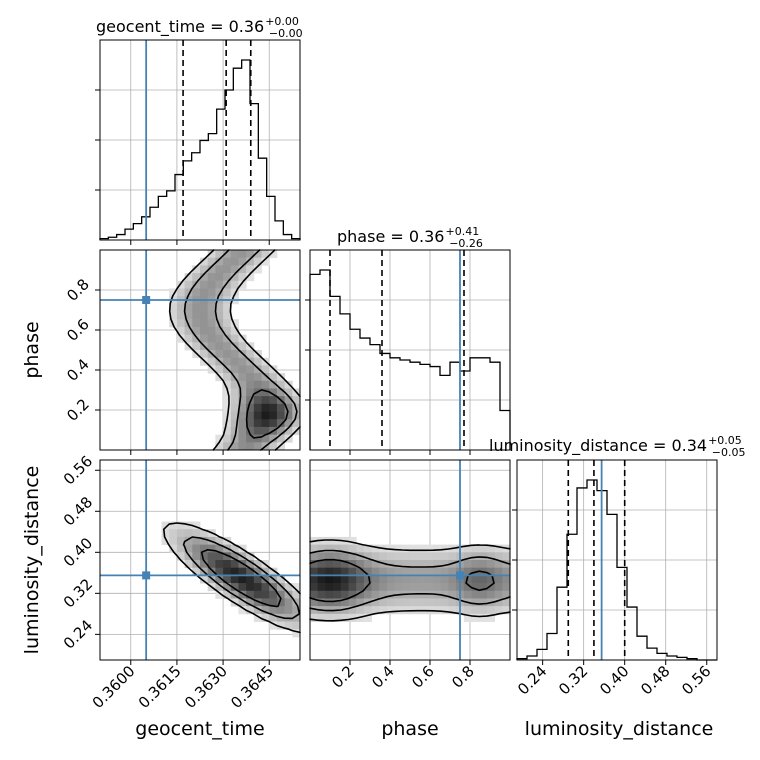 This screenshot has height=760, width=760. I want to click on x-tick-label: 0.6, so click(423, 677).